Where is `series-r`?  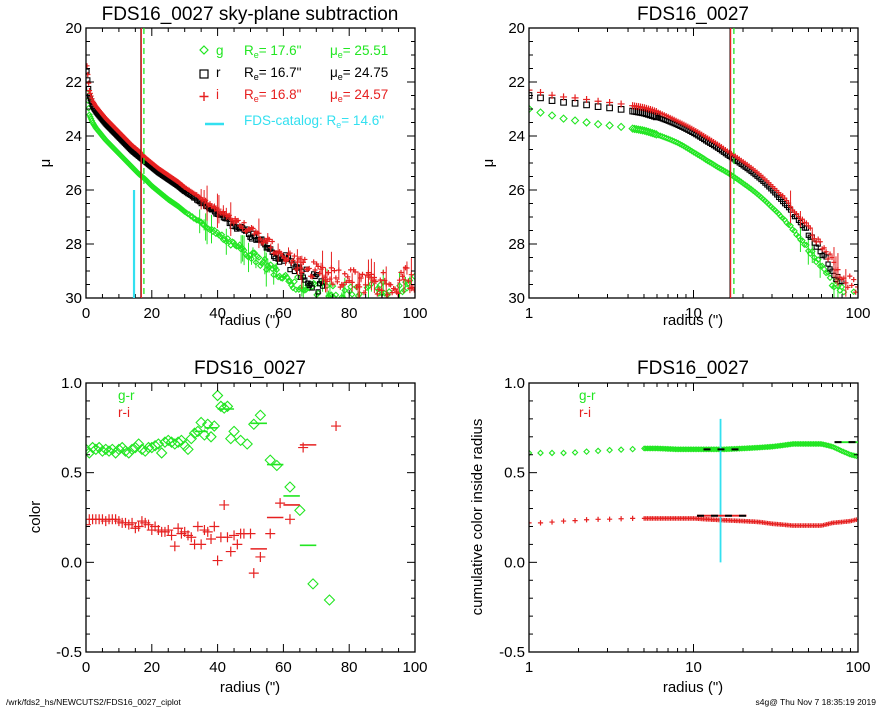
series-r is located at coordinates (687, 188).